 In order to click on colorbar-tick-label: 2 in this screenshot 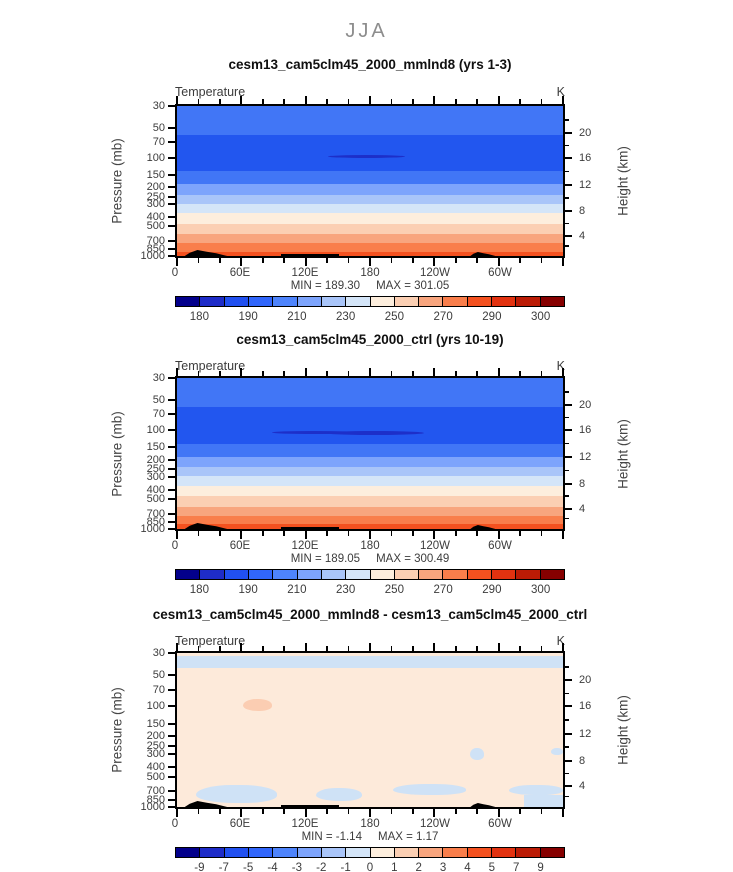, I will do `click(418, 867)`.